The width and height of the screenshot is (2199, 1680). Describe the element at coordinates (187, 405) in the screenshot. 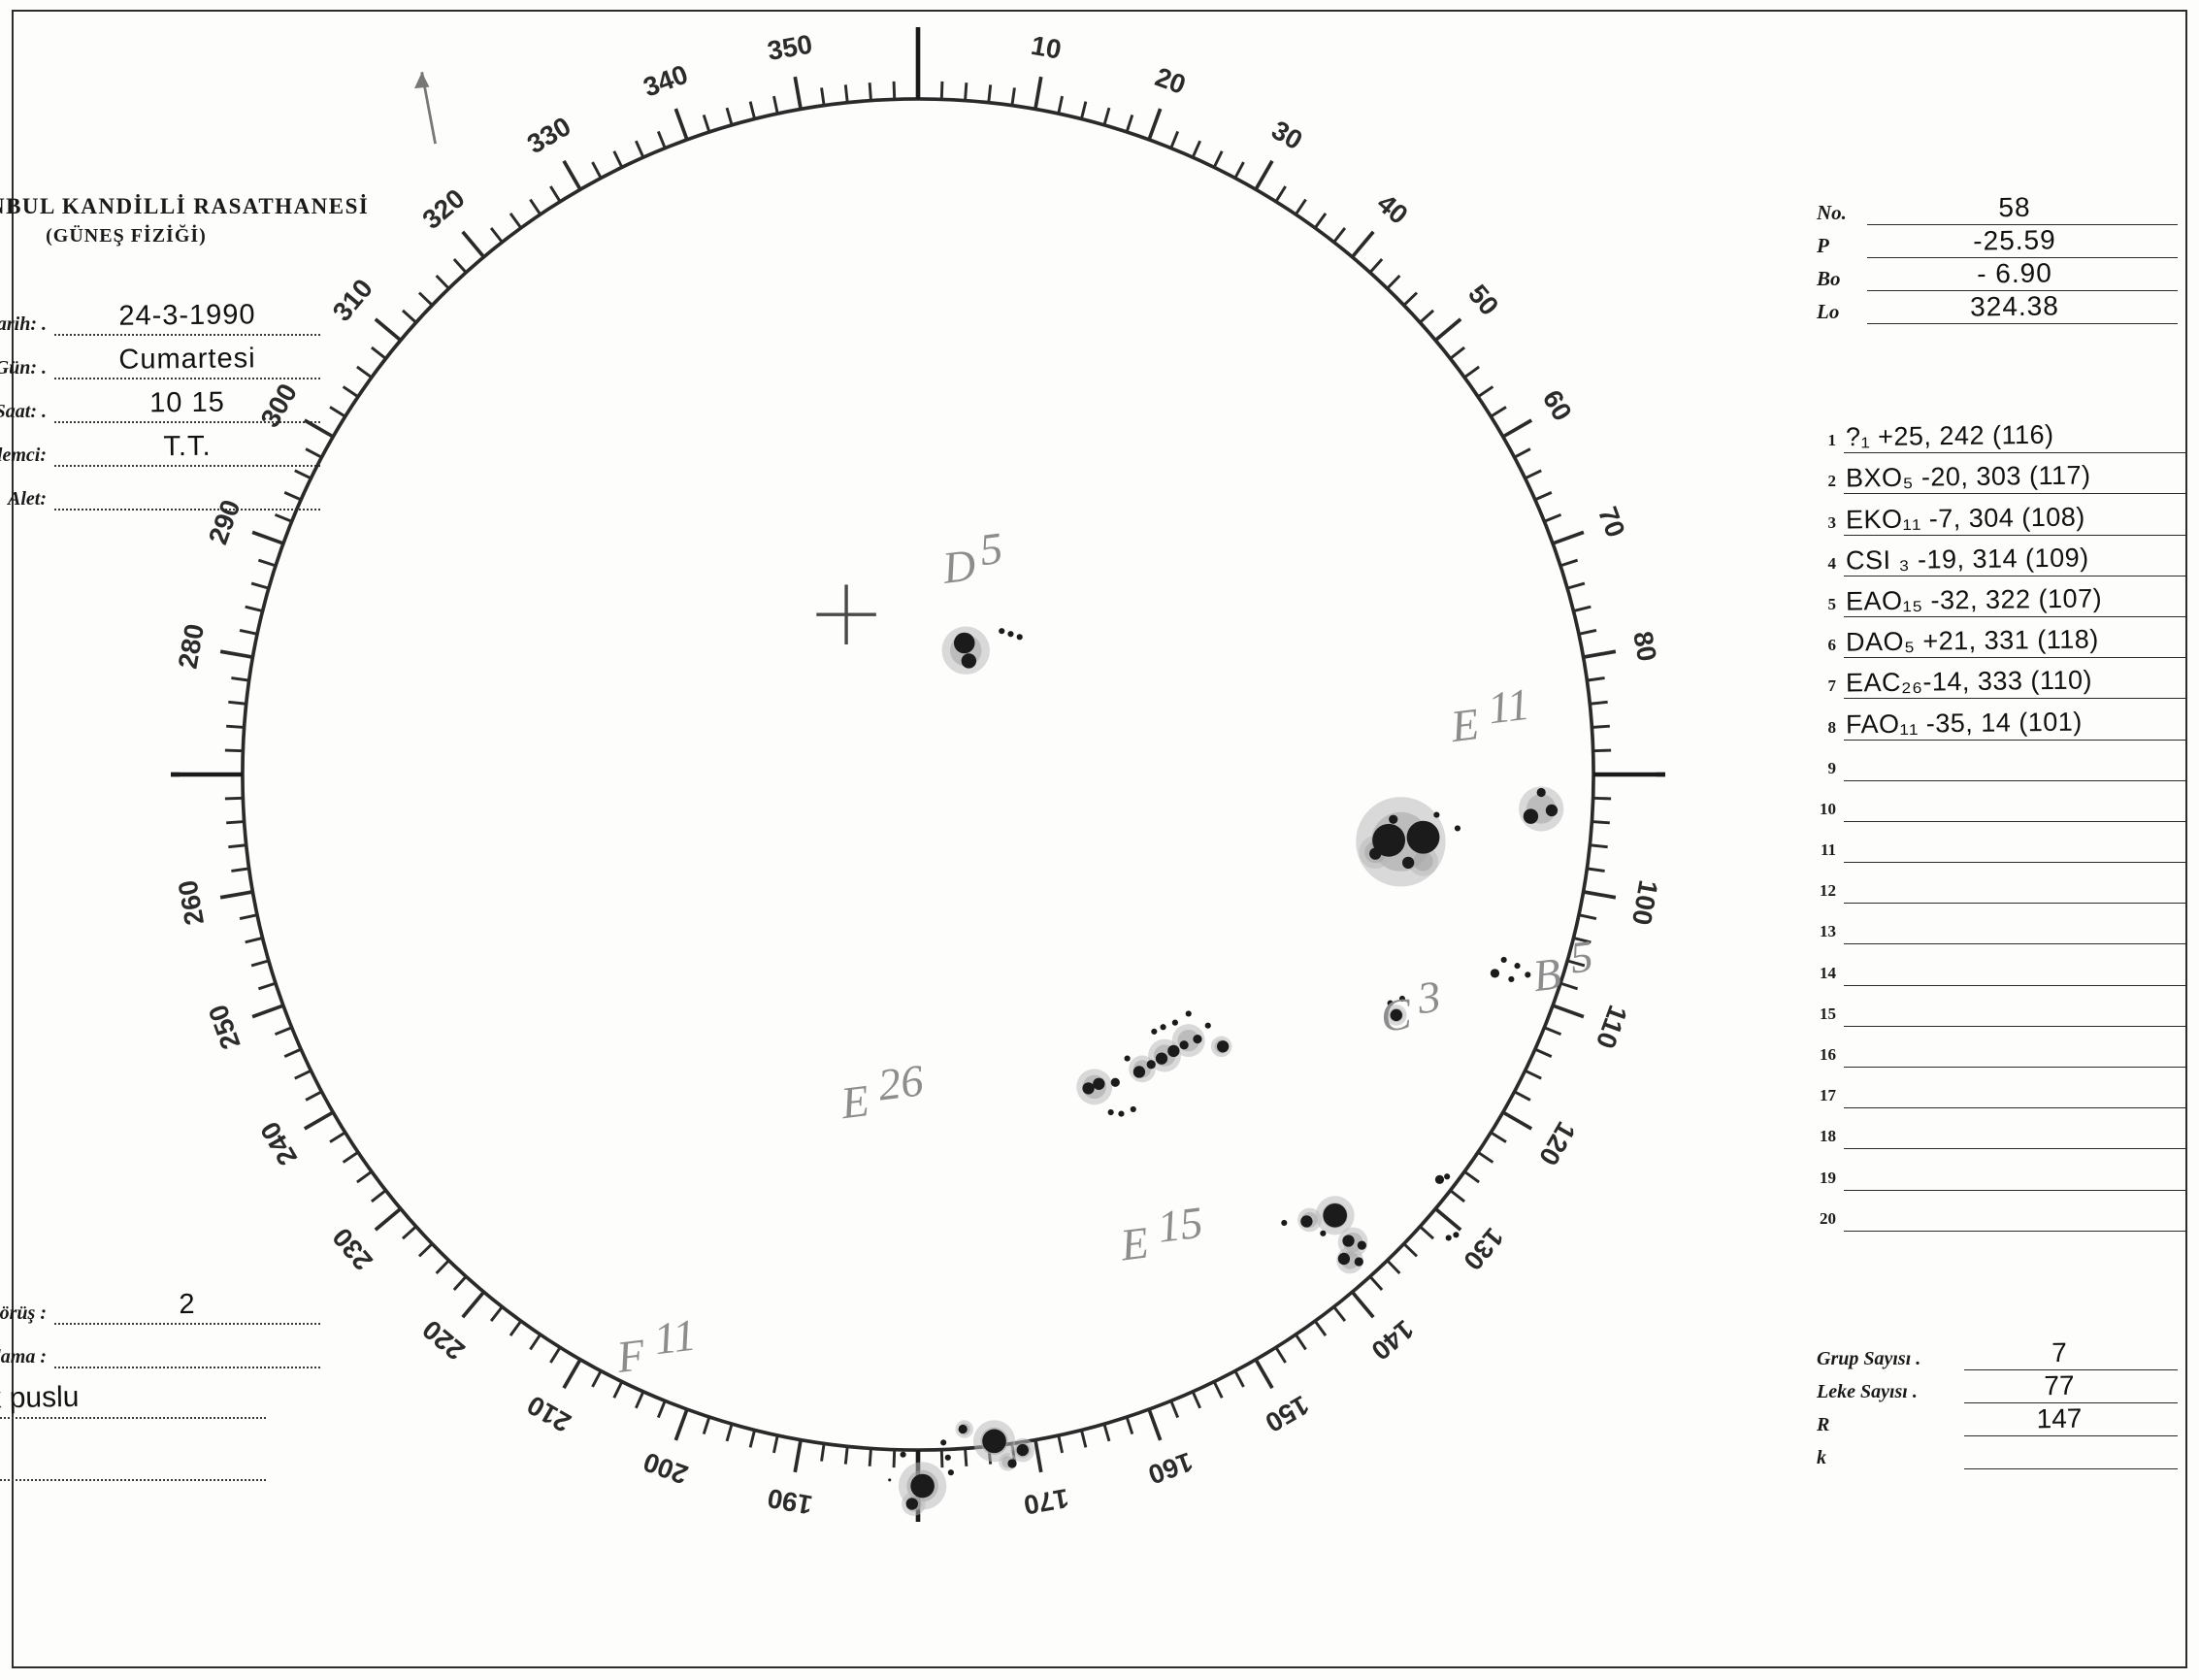

I see `field-time: 10 15` at that location.